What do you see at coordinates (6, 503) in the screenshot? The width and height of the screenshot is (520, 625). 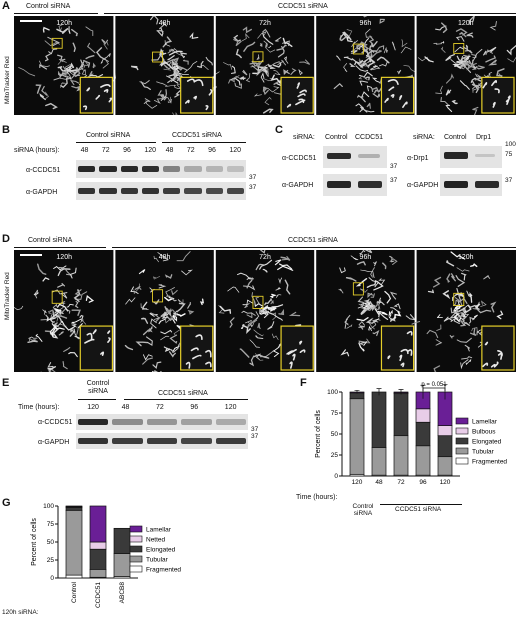 I see `panel-g-letter: G` at bounding box center [6, 503].